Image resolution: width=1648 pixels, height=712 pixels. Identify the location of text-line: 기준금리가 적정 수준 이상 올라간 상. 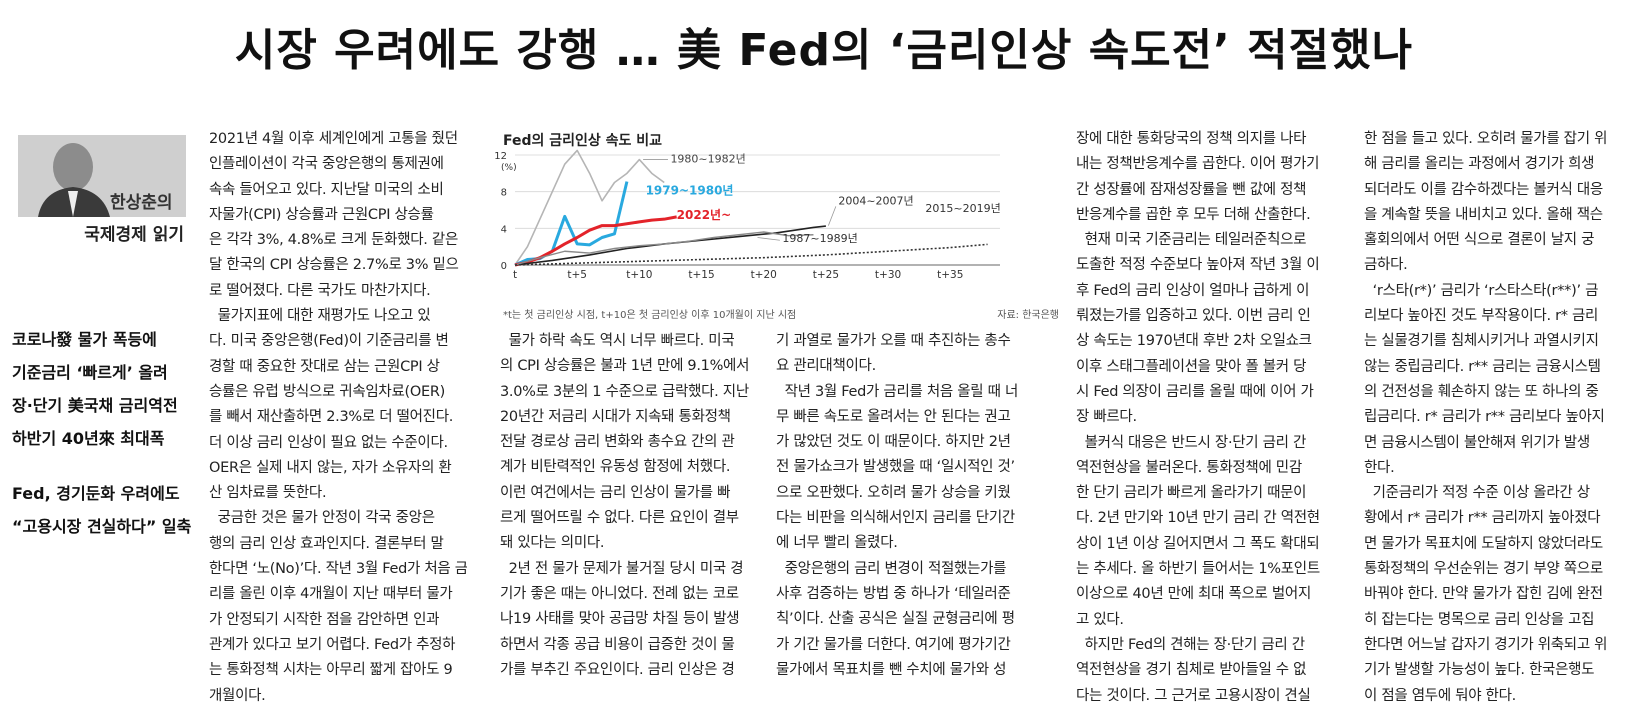
(1477, 493).